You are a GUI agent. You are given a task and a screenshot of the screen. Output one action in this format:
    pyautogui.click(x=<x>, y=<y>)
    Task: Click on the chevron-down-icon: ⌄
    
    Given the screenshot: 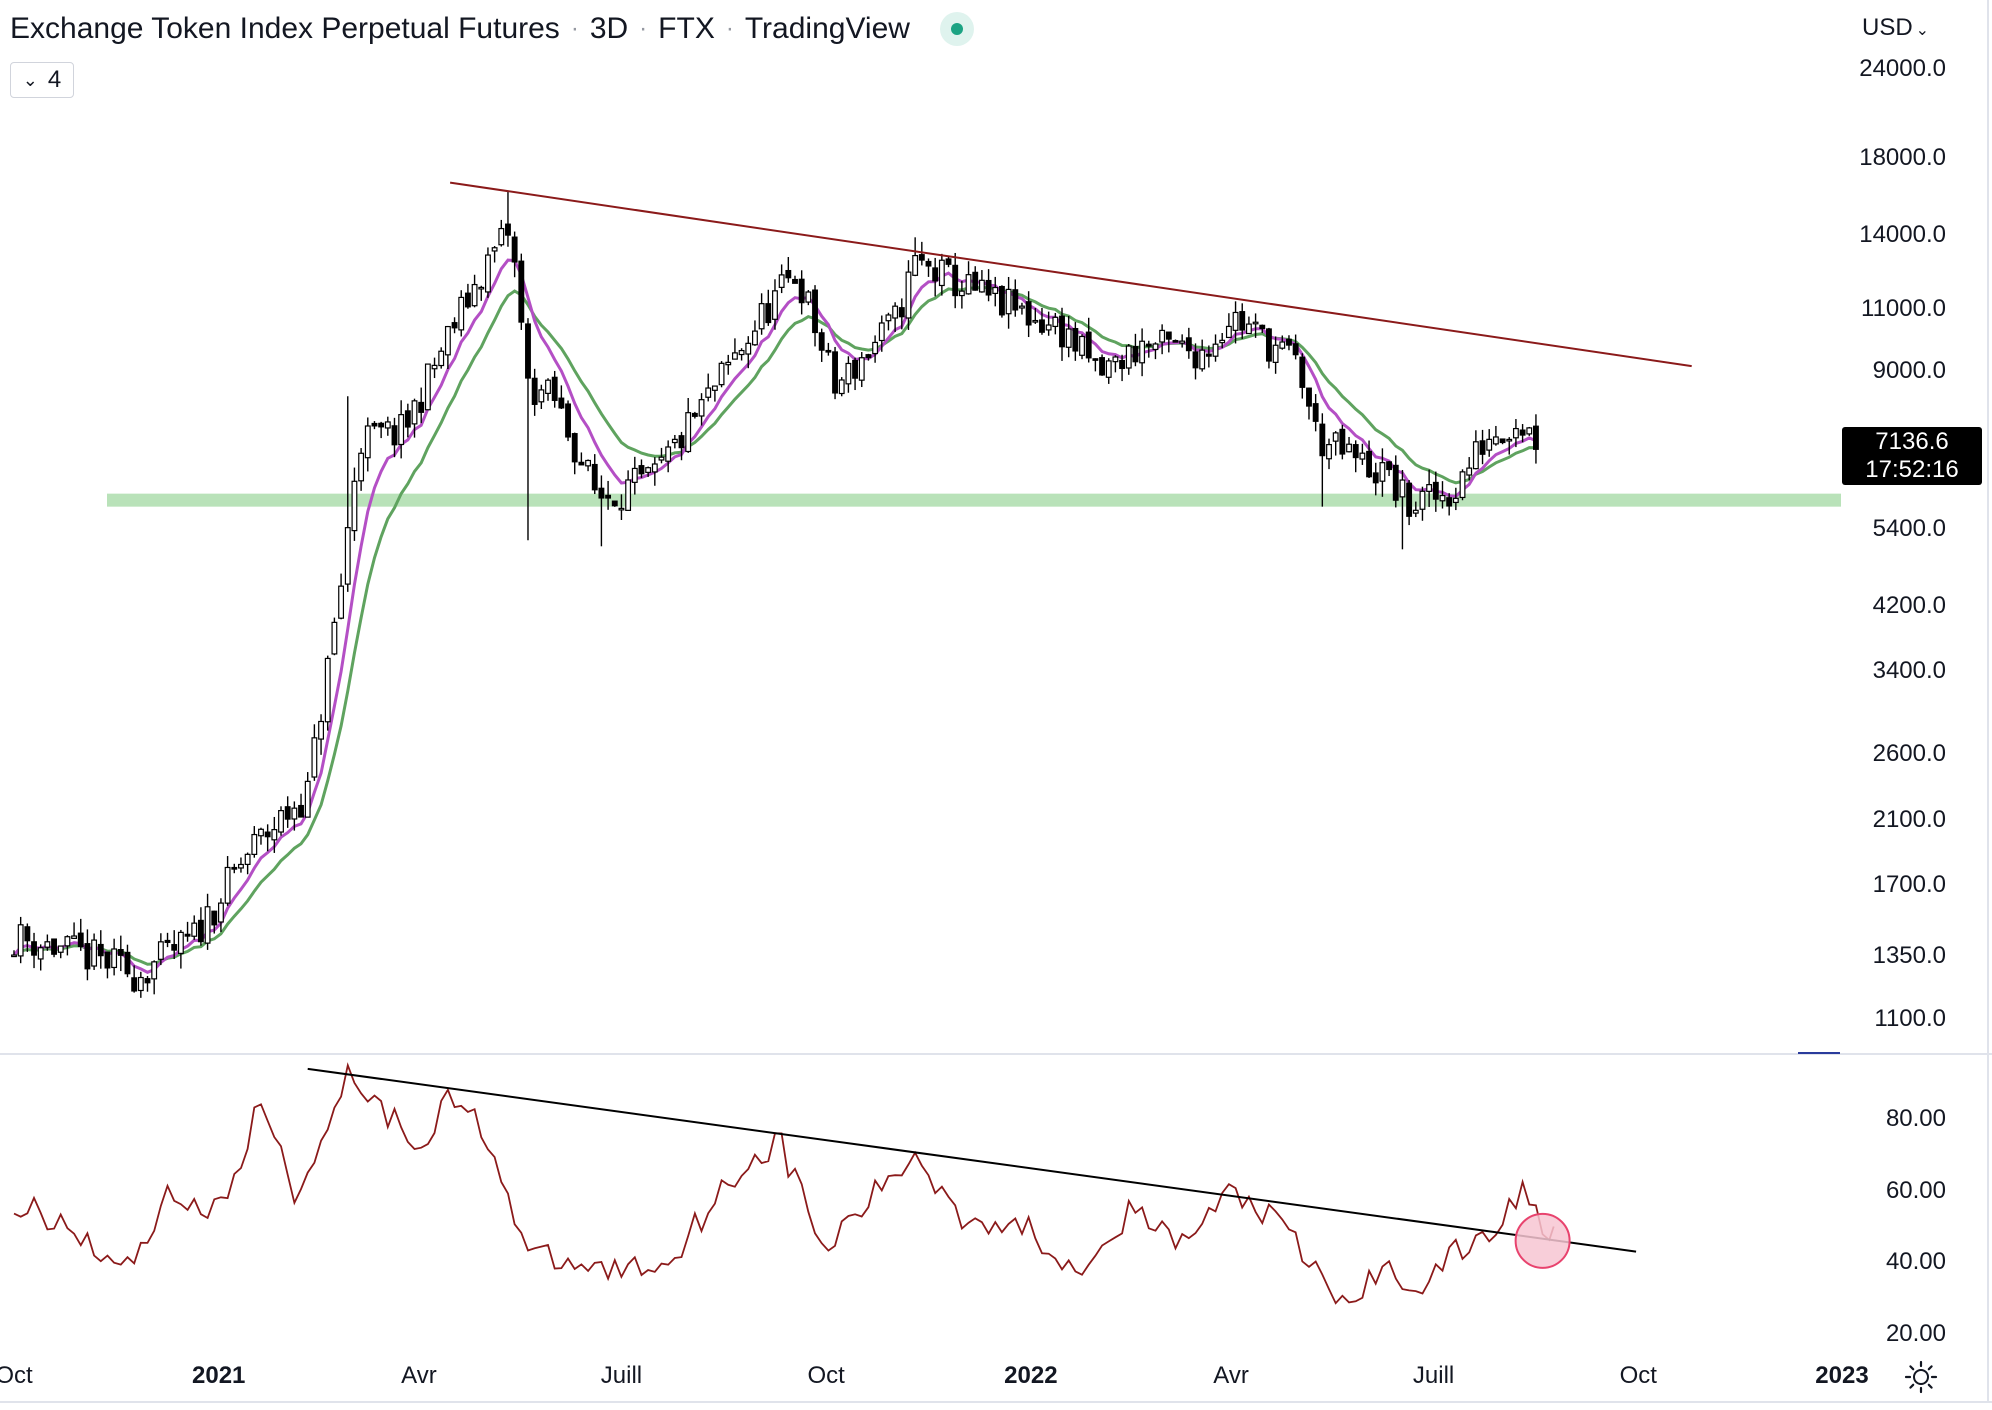 What is the action you would take?
    pyautogui.click(x=1922, y=30)
    